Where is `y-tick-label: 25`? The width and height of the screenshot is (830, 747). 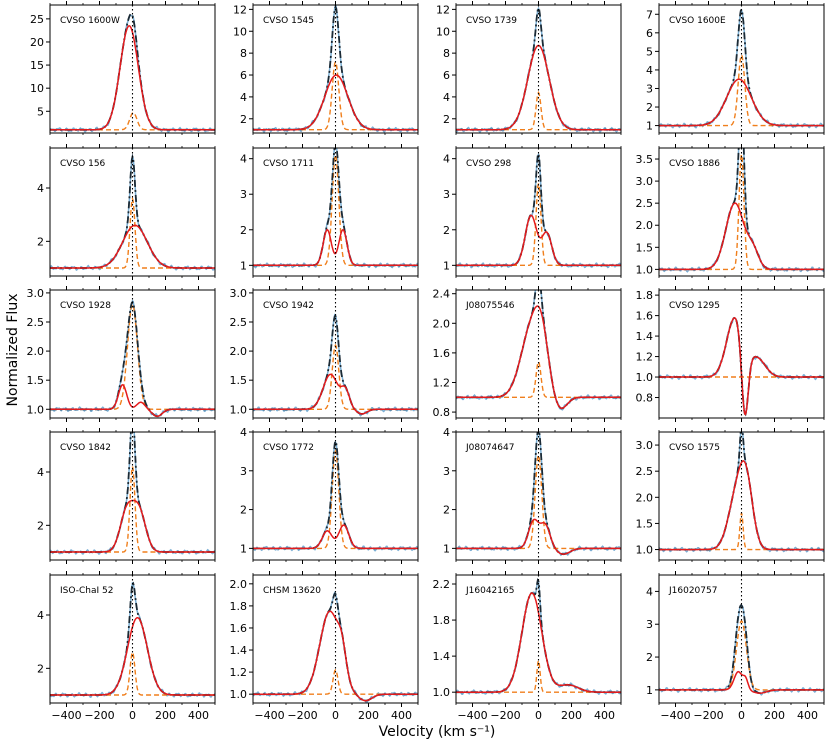
y-tick-label: 25 is located at coordinates (37, 19).